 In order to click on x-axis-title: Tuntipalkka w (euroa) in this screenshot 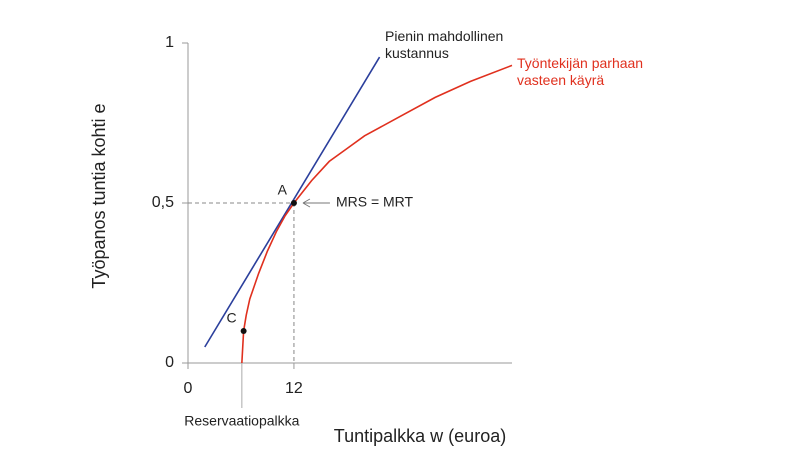, I will do `click(420, 436)`.